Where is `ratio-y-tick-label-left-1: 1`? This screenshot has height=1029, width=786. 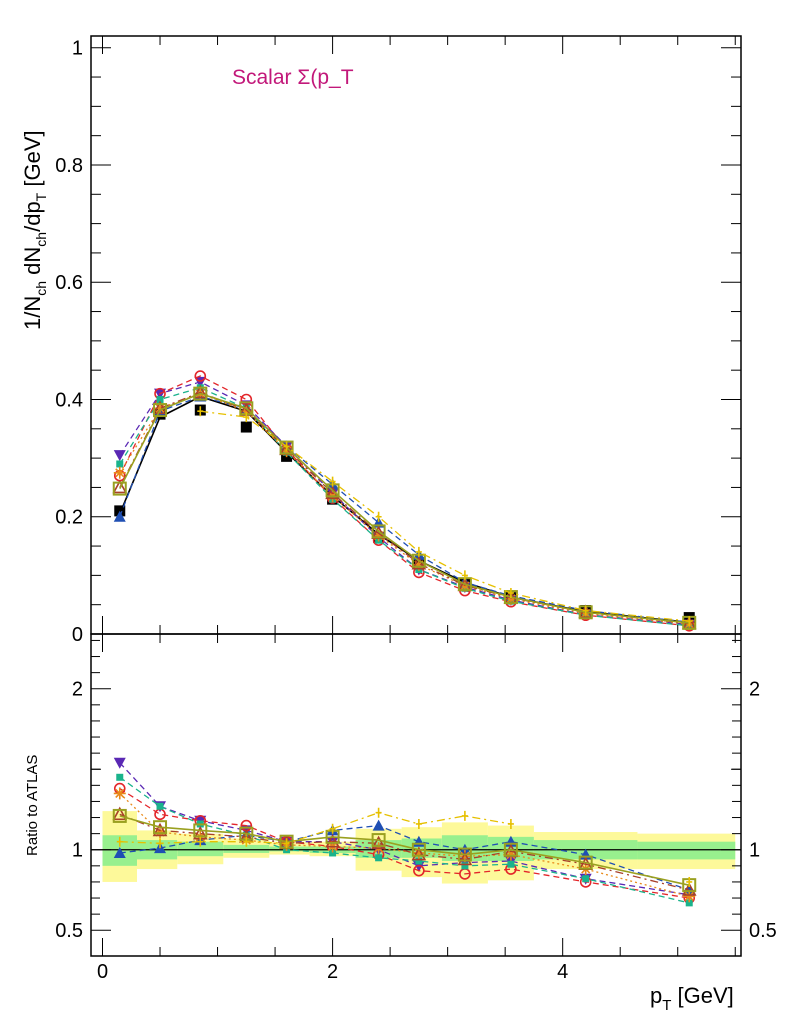 ratio-y-tick-label-left-1: 1 is located at coordinates (77, 851).